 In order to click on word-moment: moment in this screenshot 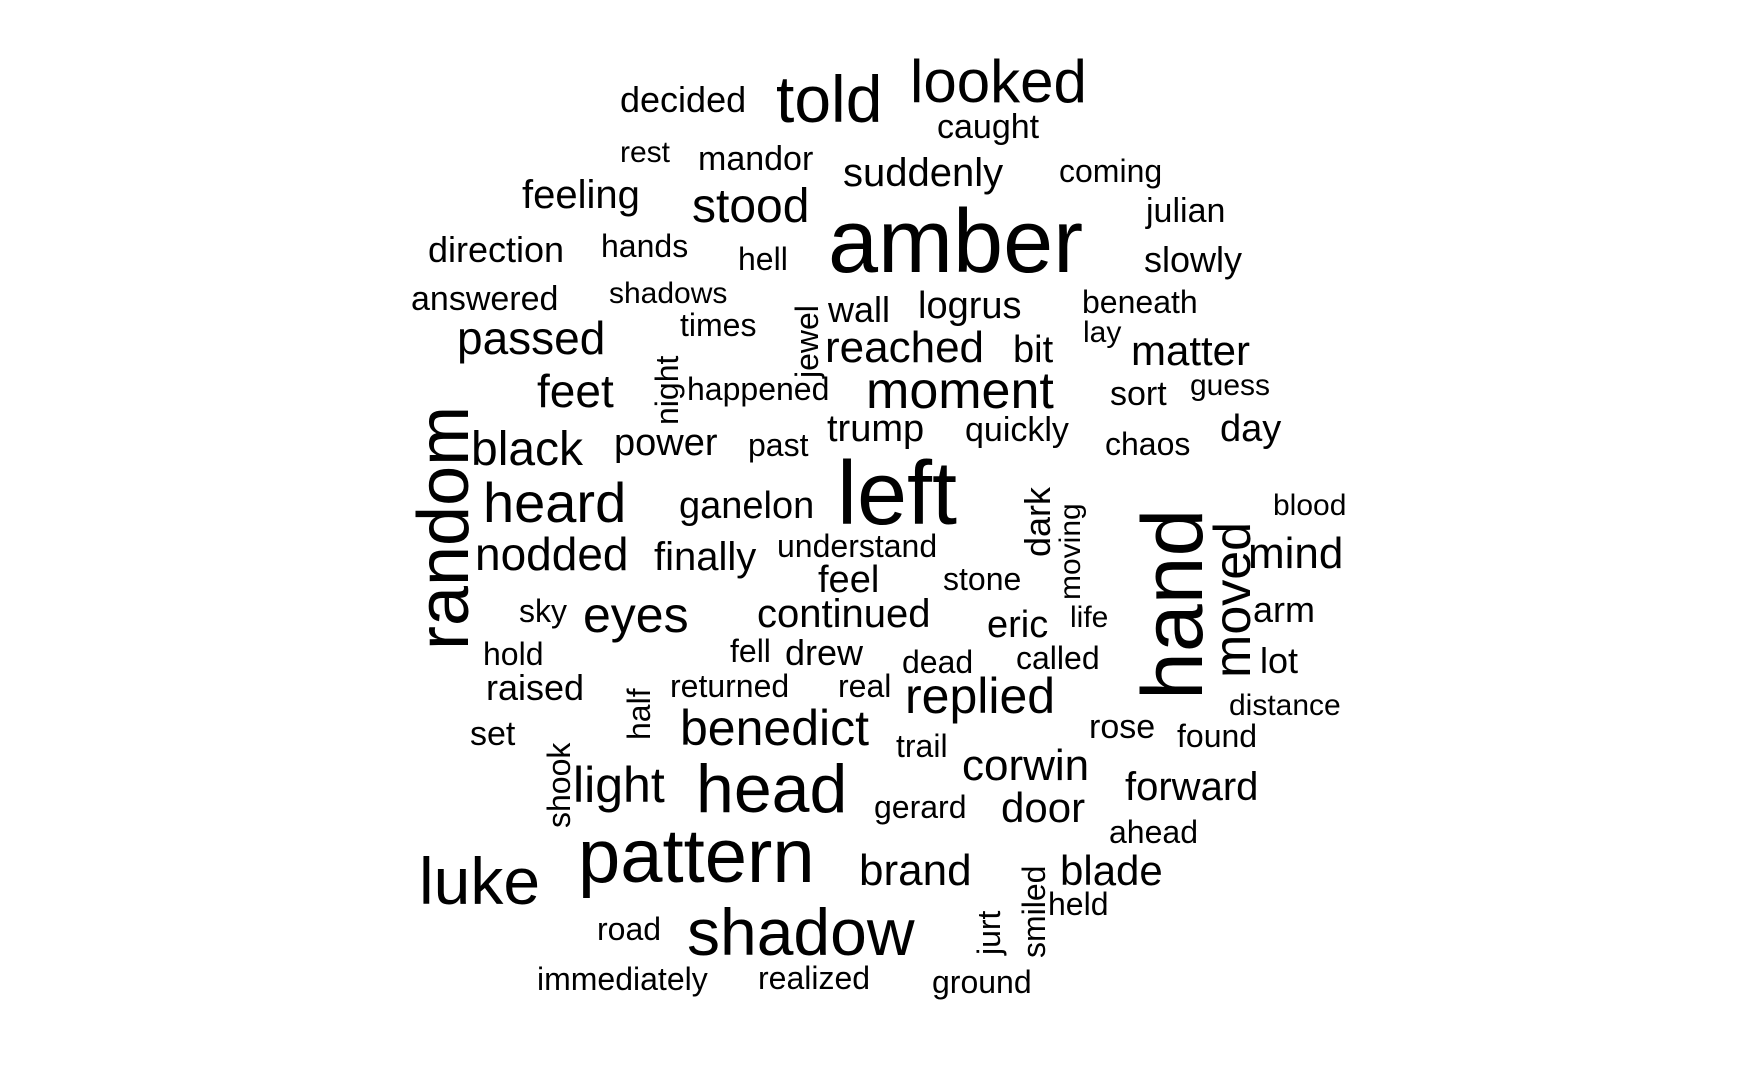, I will do `click(960, 391)`.